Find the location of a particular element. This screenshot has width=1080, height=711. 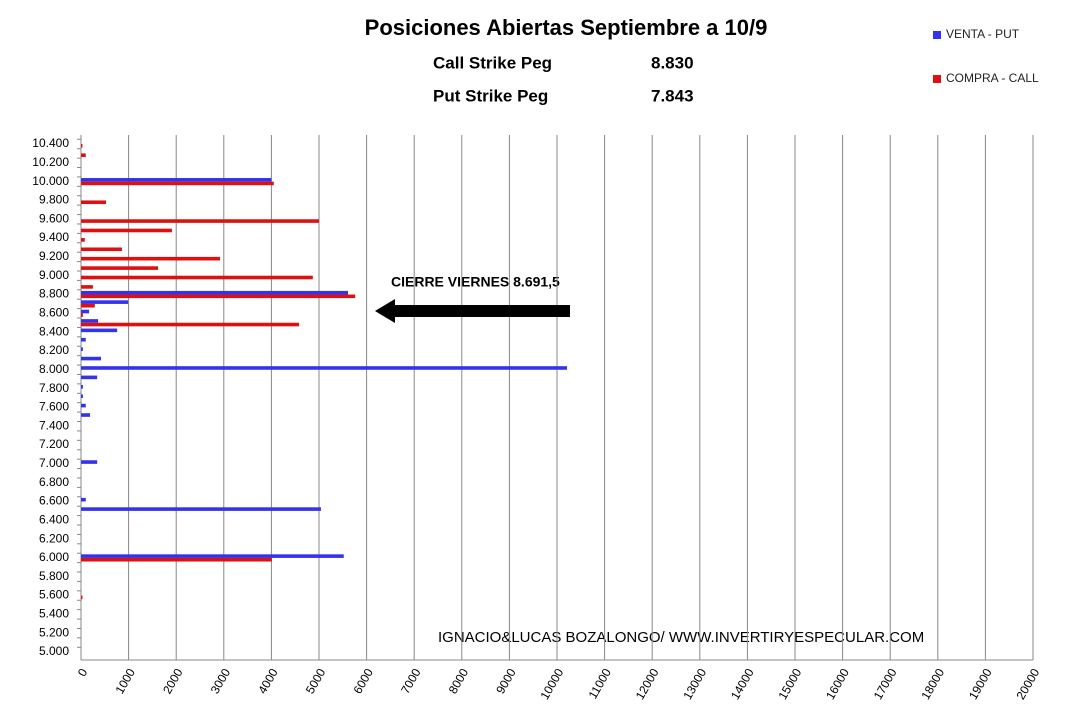

y-tick-label: 6.600 is located at coordinates (54, 501).